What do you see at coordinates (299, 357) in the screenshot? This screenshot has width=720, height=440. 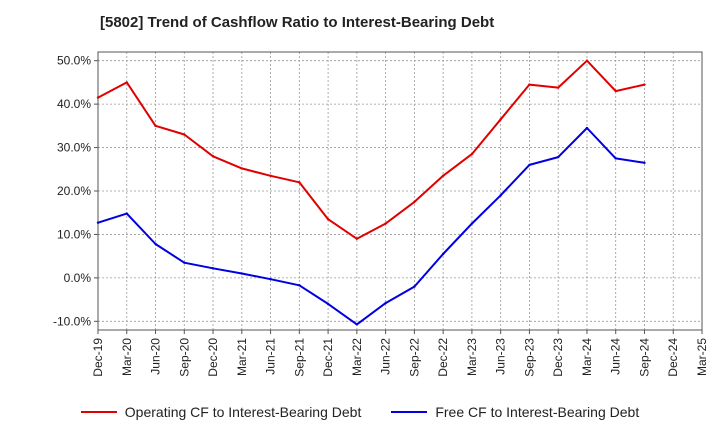 I see `x-tick-label: Sep-21` at bounding box center [299, 357].